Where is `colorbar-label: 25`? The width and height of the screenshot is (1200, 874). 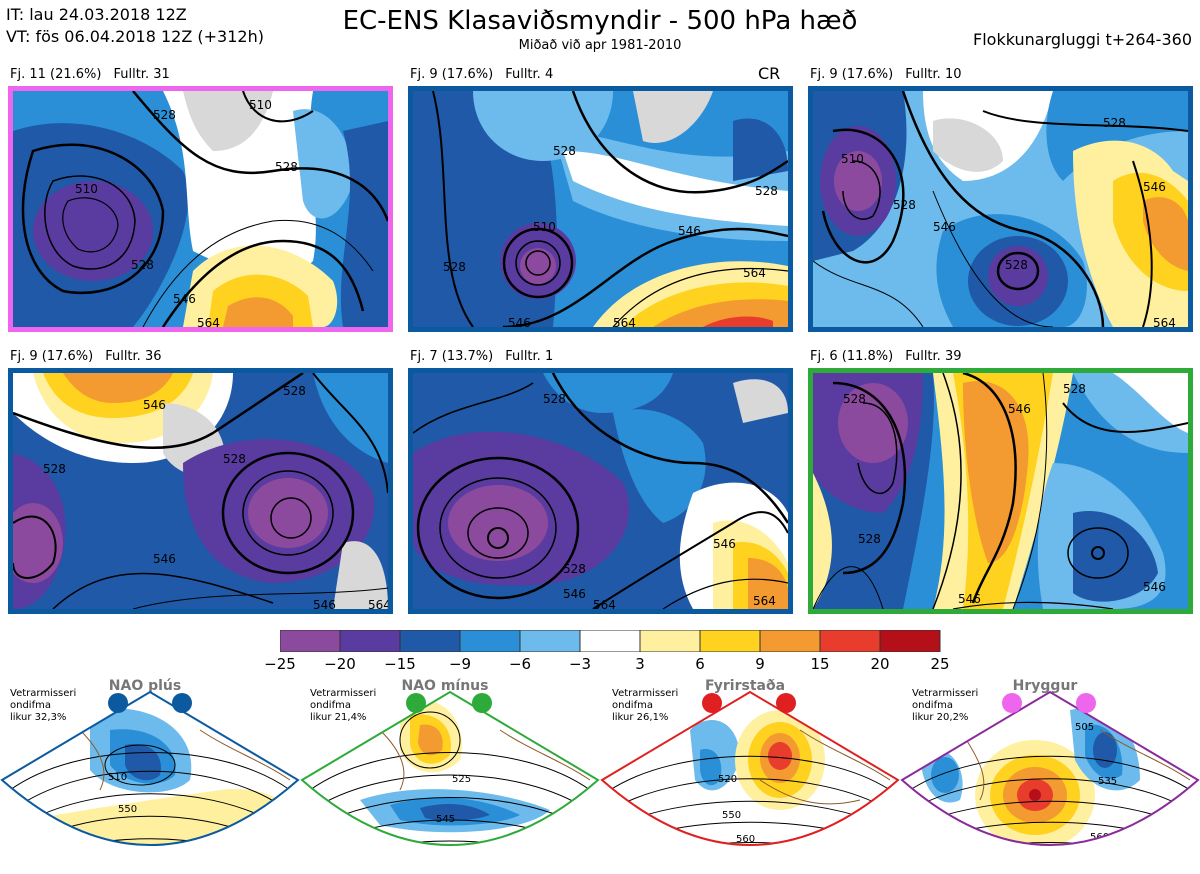
colorbar-label: 25 is located at coordinates (940, 664).